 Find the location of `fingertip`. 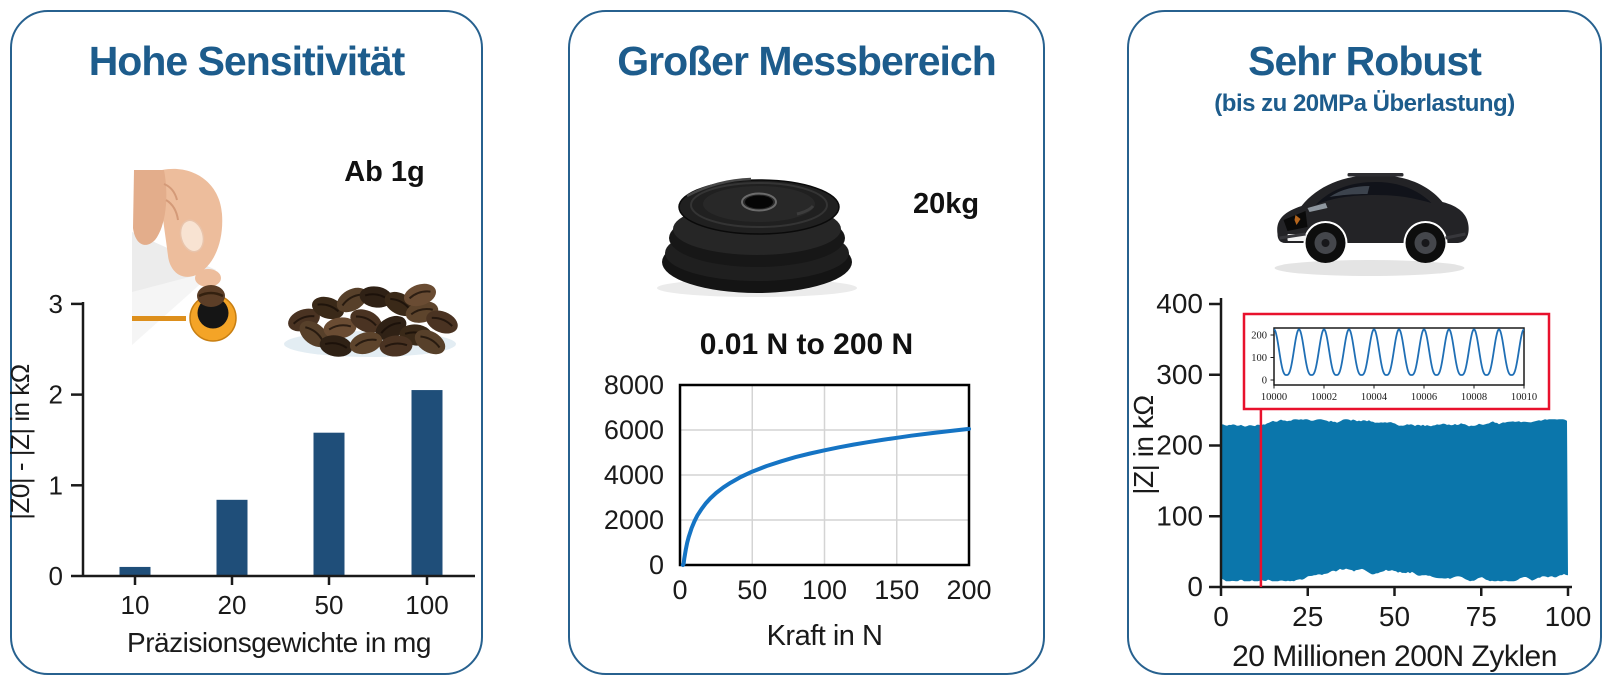

fingertip is located at coordinates (208, 278).